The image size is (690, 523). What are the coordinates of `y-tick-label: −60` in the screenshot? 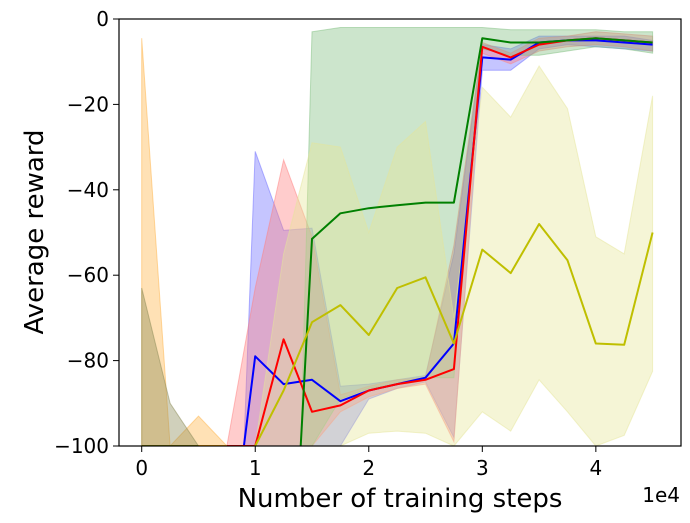 It's located at (88, 275).